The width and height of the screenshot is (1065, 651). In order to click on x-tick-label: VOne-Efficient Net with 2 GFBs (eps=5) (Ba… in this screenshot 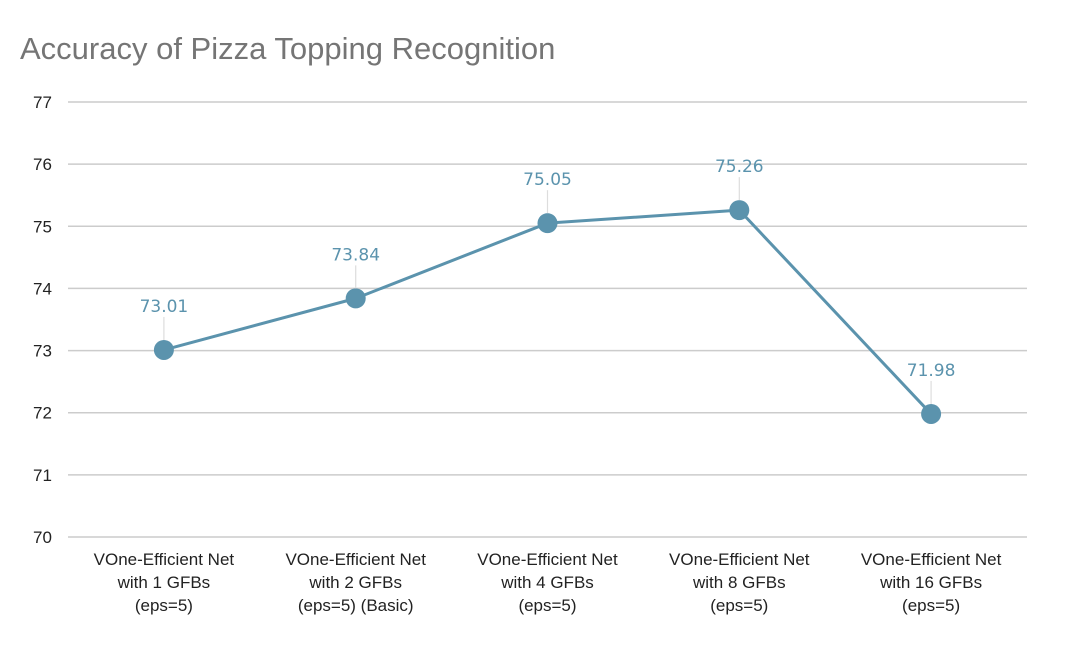, I will do `click(355, 582)`.